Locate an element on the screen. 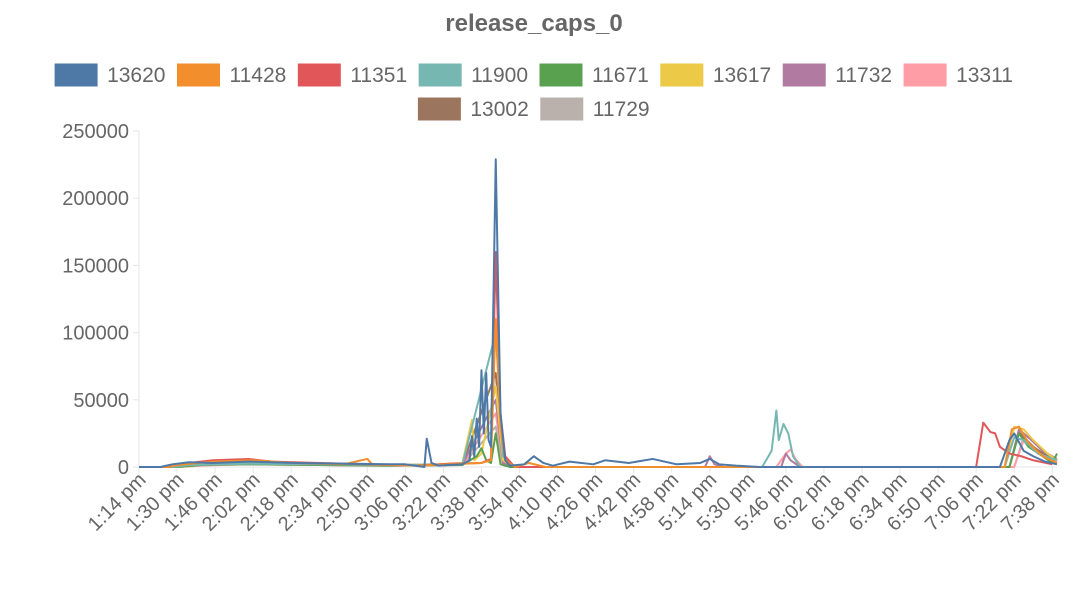 The image size is (1068, 591). legend-label: 11900 is located at coordinates (499, 75).